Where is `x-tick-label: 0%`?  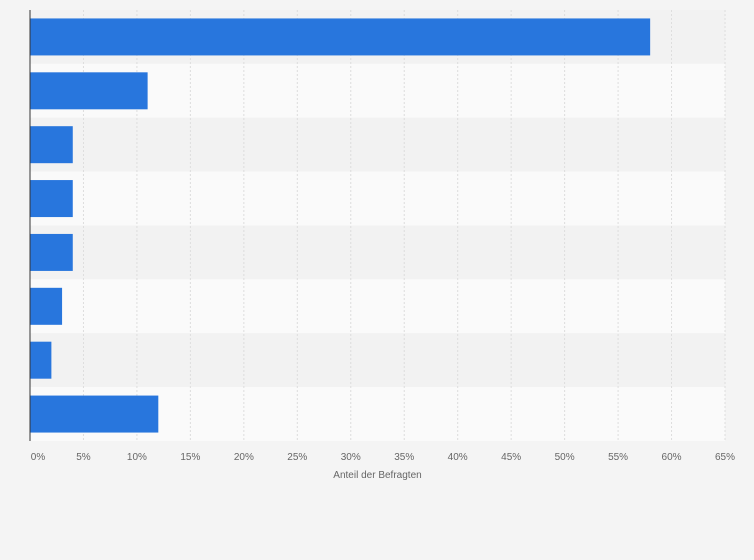
x-tick-label: 0% is located at coordinates (38, 457).